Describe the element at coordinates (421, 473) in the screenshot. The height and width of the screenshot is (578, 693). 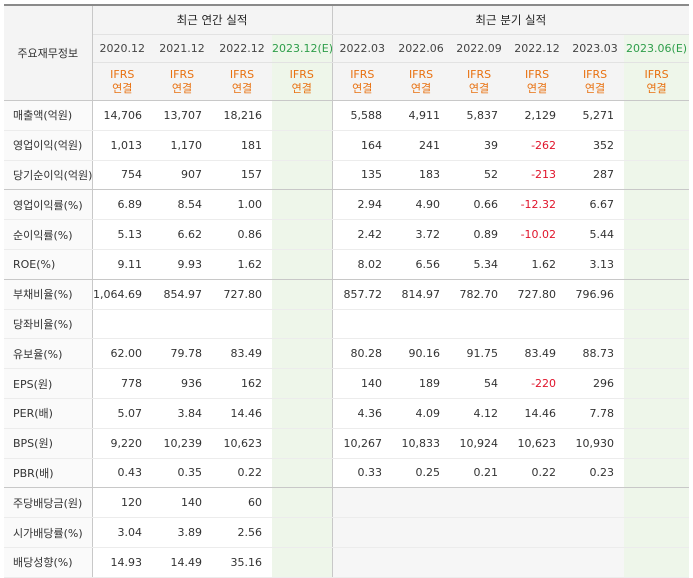
I see `quarter-value-cell: 0.25` at that location.